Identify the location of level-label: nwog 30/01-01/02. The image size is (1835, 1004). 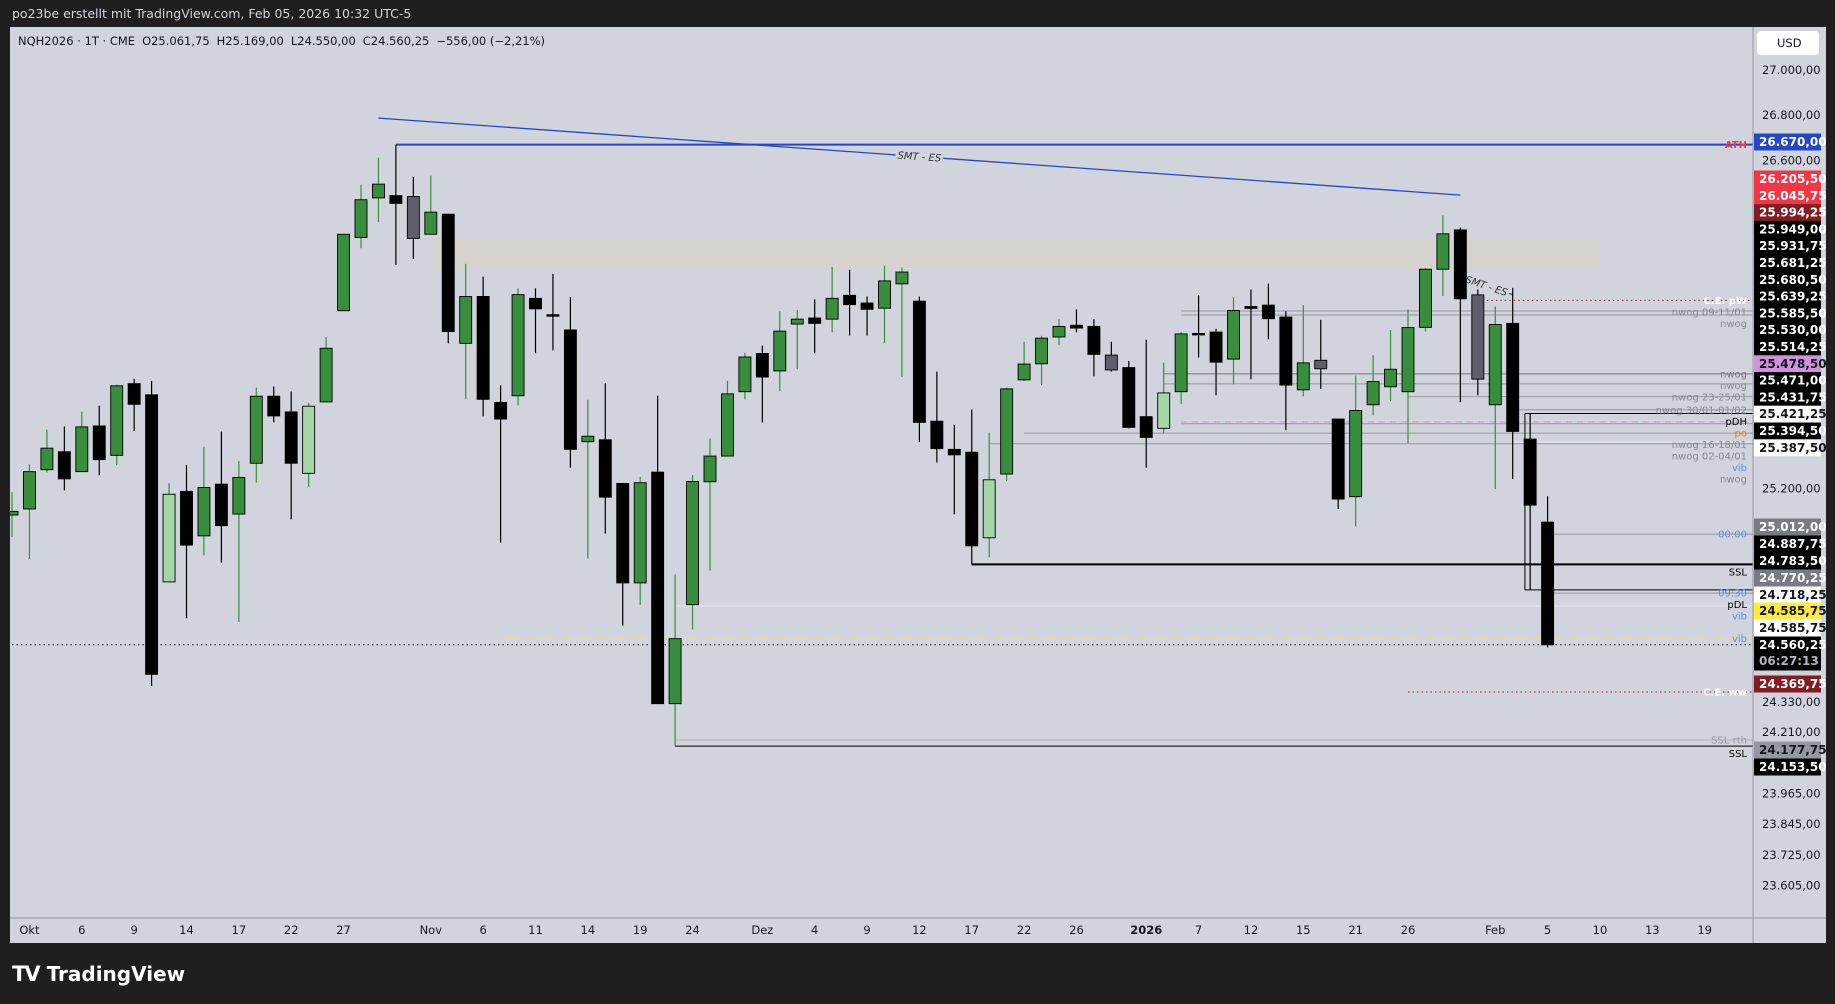
(1701, 410).